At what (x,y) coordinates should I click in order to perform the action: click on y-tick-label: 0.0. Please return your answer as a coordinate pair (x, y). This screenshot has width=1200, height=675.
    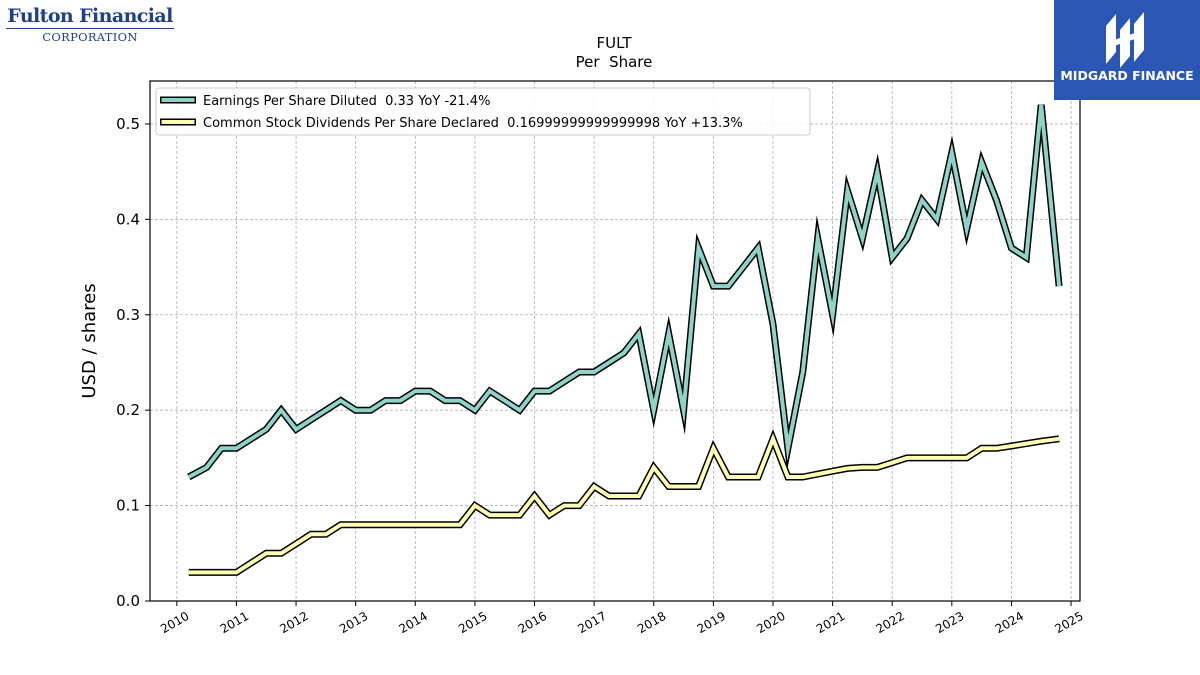
    Looking at the image, I should click on (128, 601).